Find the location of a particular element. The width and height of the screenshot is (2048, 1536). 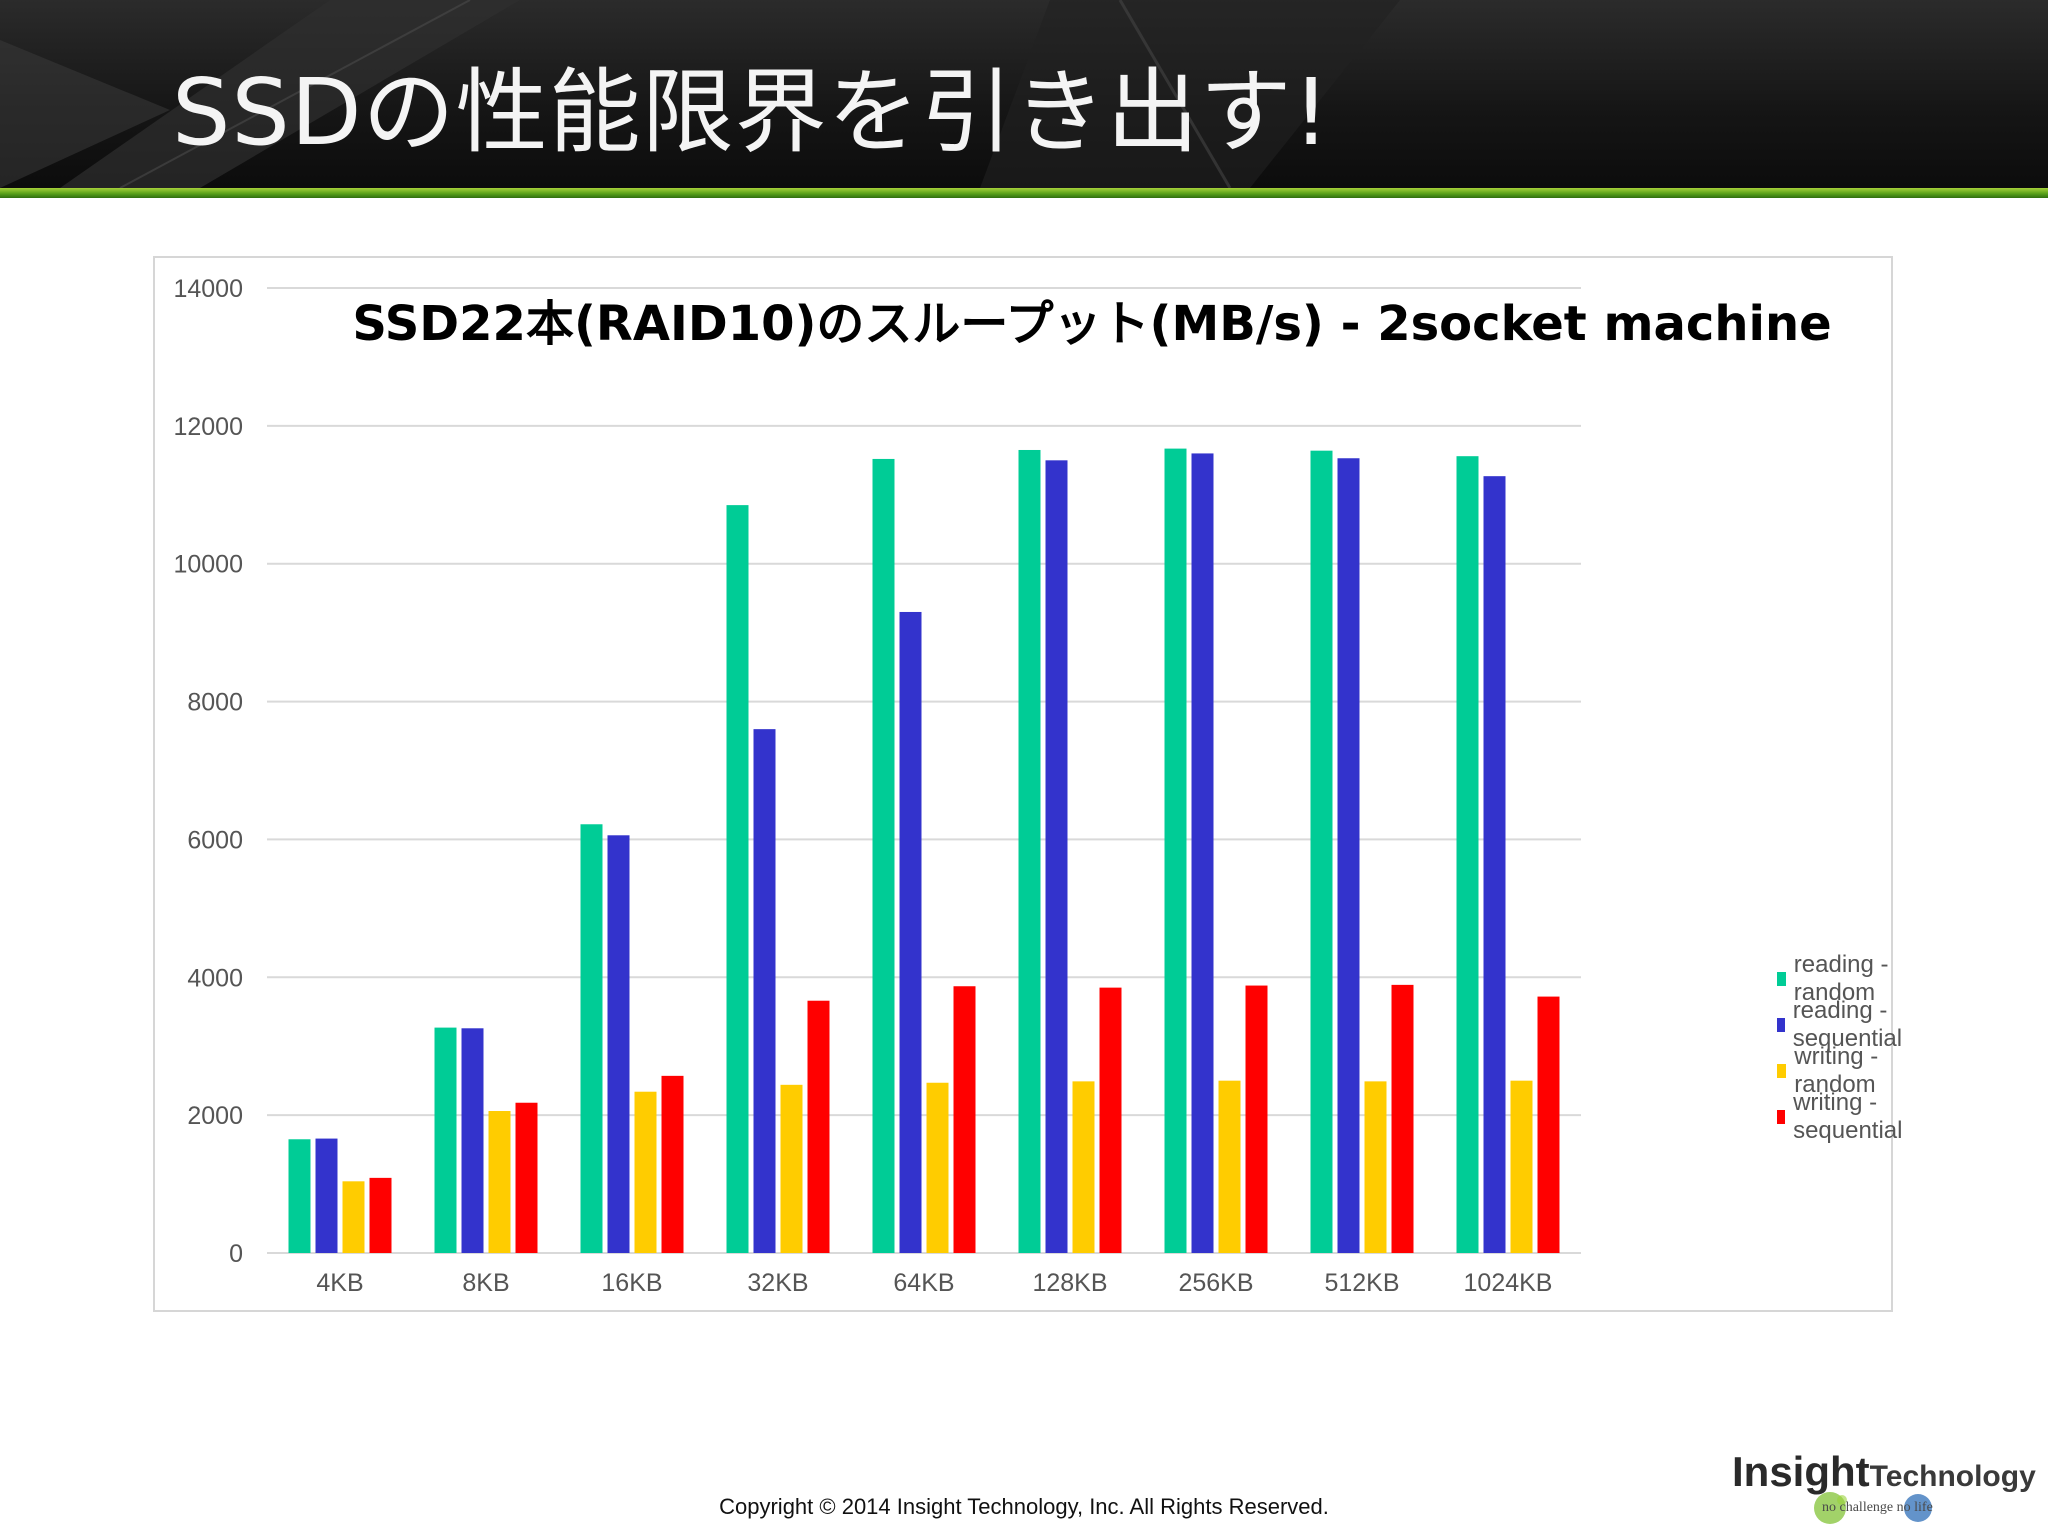

logo-splash-mark is located at coordinates (1873, 1508).